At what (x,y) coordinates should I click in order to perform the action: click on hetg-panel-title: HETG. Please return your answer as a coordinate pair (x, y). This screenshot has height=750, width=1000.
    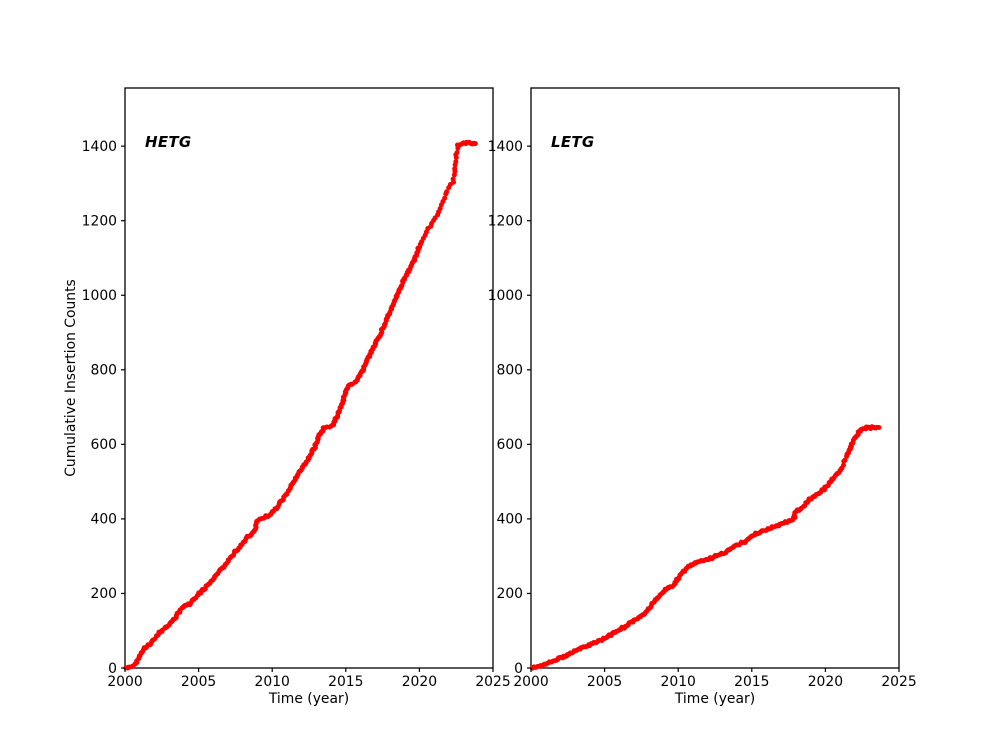
    Looking at the image, I should click on (168, 142).